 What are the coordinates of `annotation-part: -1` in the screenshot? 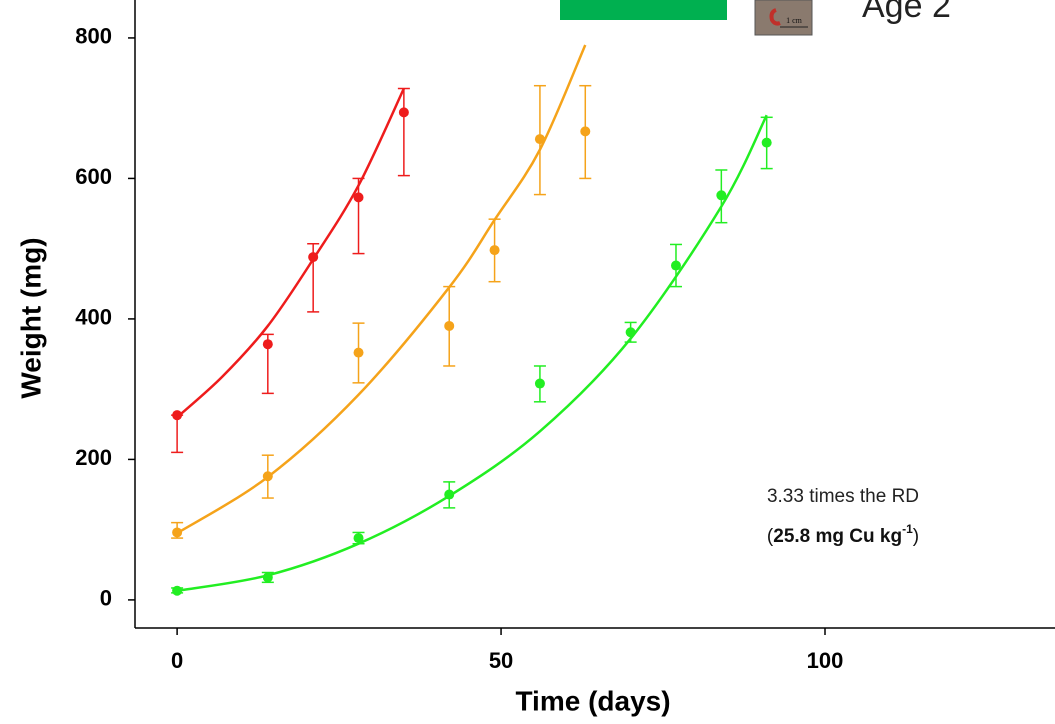 It's located at (907, 529).